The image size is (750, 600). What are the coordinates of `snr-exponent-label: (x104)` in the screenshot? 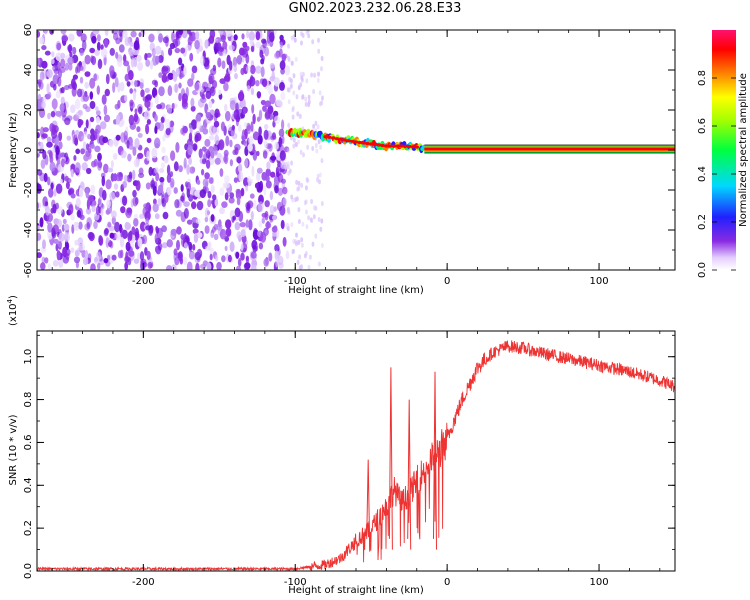 It's located at (12, 310).